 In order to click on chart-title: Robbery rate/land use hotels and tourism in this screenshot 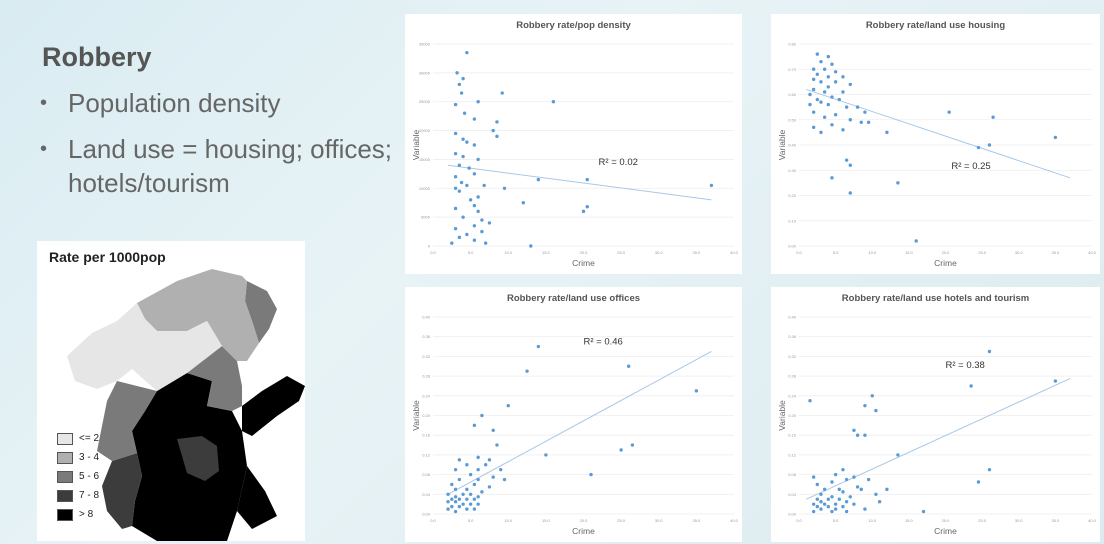, I will do `click(935, 298)`.